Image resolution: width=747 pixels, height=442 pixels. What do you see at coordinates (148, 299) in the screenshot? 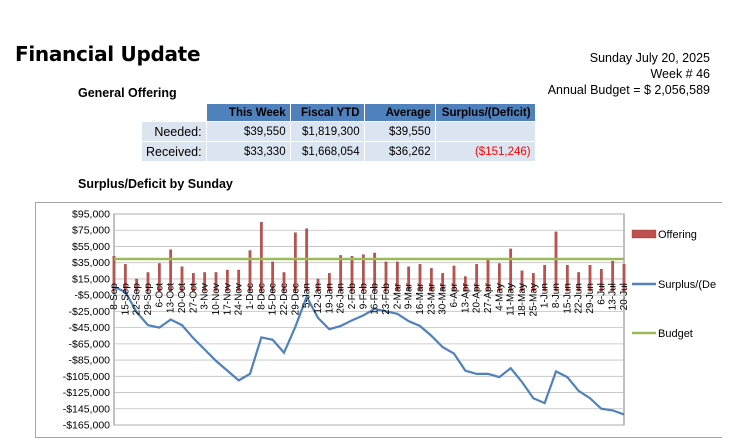
I see `x-tick-label: 29-Sep` at bounding box center [148, 299].